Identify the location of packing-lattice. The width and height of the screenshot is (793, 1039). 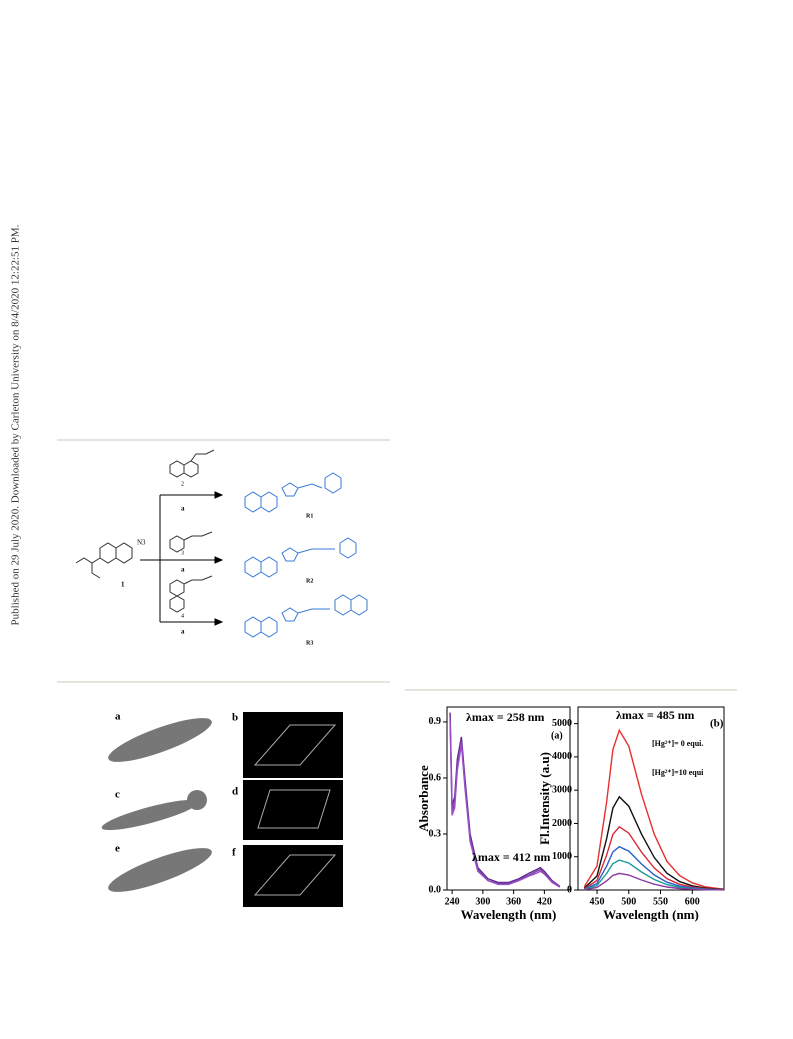
(295, 810).